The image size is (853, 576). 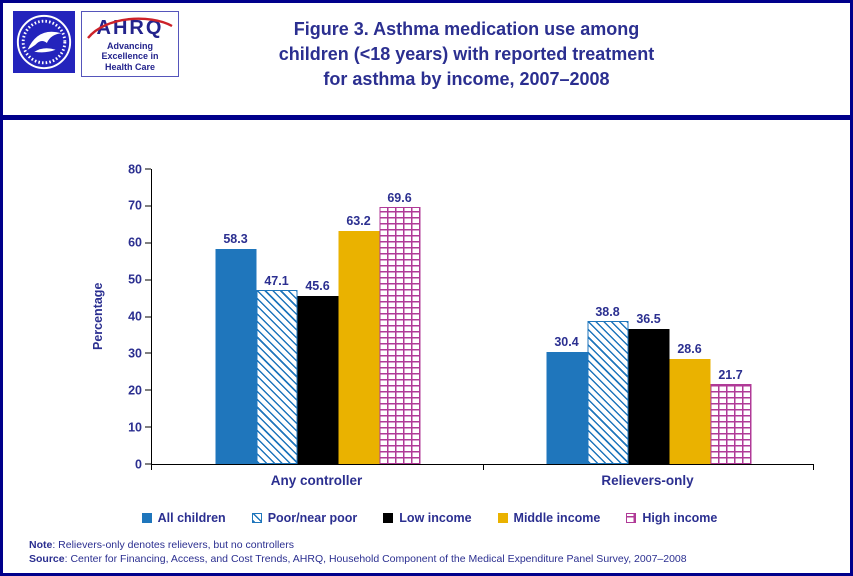 What do you see at coordinates (566, 316) in the screenshot?
I see `bar-slot: 30.4` at bounding box center [566, 316].